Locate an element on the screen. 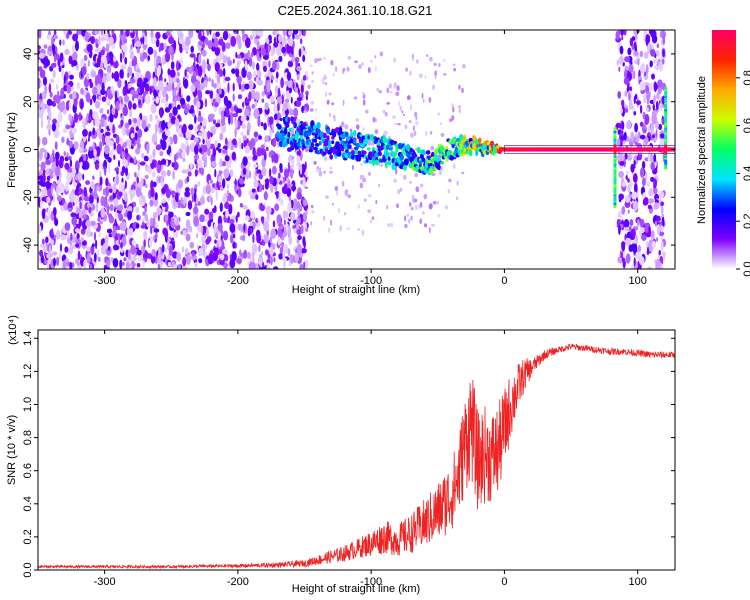 This screenshot has height=600, width=750. colorbar-label: Normalized spectral amplitude is located at coordinates (702, 150).